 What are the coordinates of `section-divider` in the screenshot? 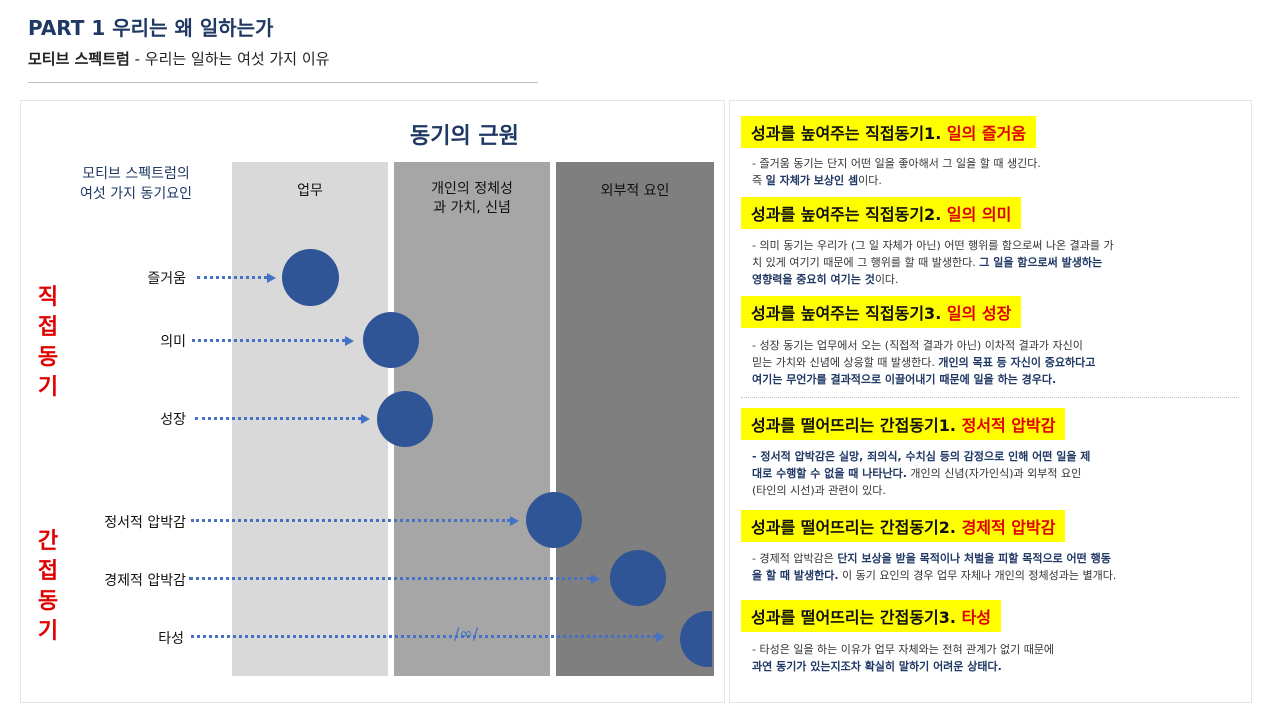 It's located at (990, 397).